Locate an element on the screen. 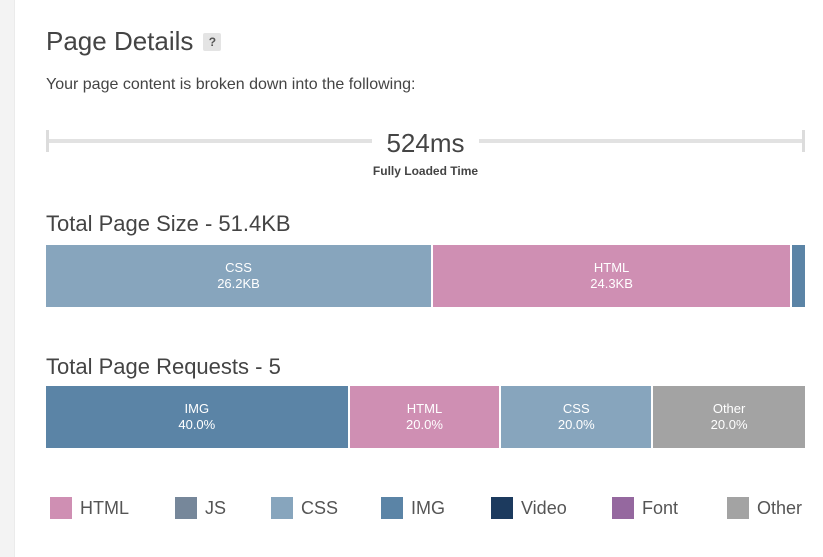 The image size is (823, 557). size-segment-css: CSS 26.2KB is located at coordinates (240, 276).